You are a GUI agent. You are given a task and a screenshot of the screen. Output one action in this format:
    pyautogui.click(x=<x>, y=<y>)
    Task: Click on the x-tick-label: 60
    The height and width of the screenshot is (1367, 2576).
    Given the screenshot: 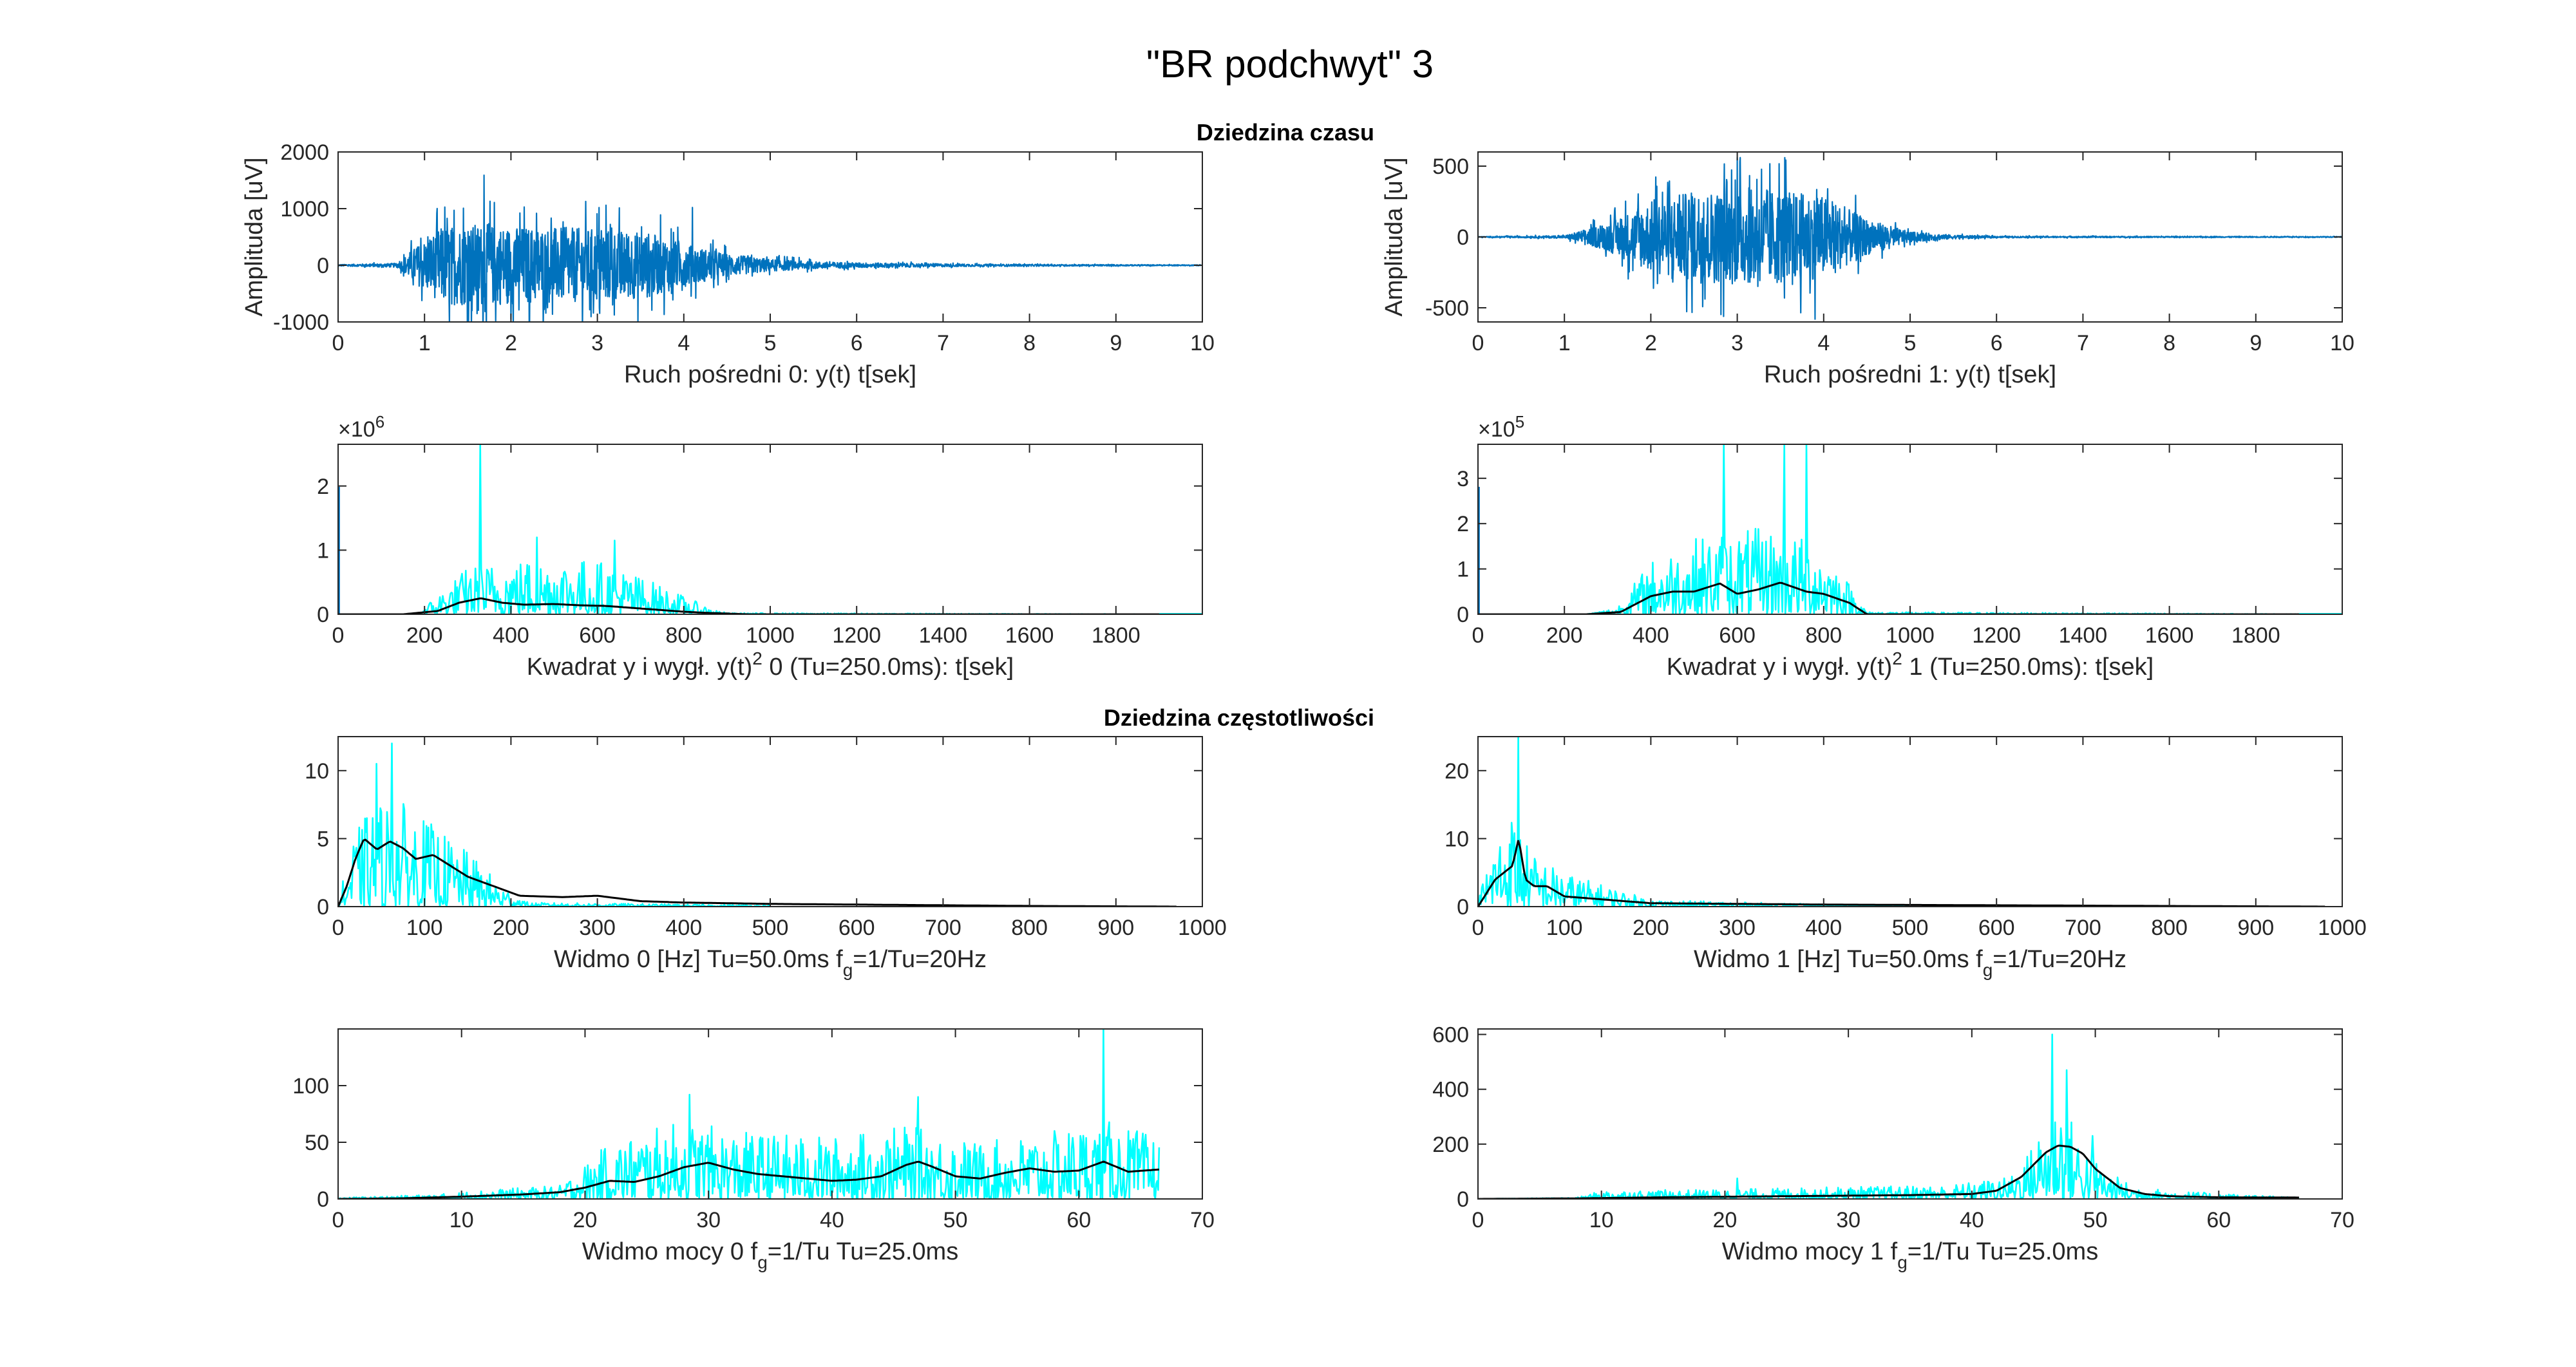 What is the action you would take?
    pyautogui.click(x=1078, y=1220)
    